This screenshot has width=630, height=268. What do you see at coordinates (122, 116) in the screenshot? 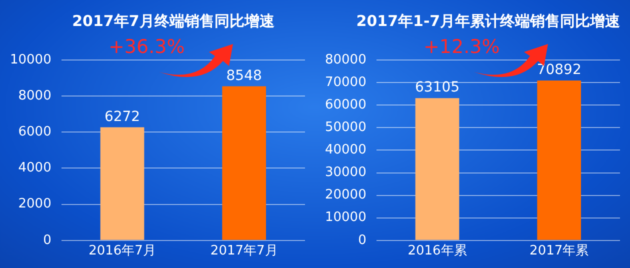
I see `data-label: 6272` at bounding box center [122, 116].